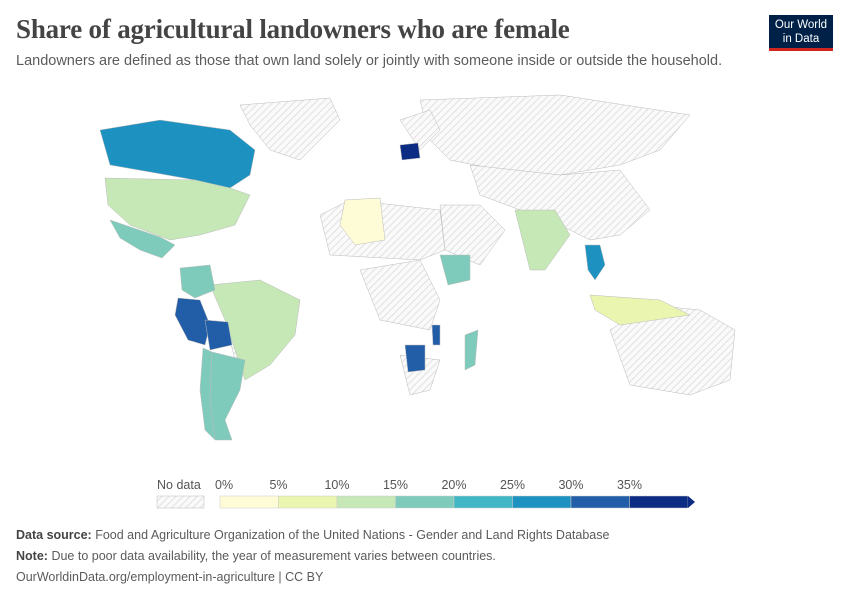 The width and height of the screenshot is (850, 600). What do you see at coordinates (362, 221) in the screenshot?
I see `country-algeria` at bounding box center [362, 221].